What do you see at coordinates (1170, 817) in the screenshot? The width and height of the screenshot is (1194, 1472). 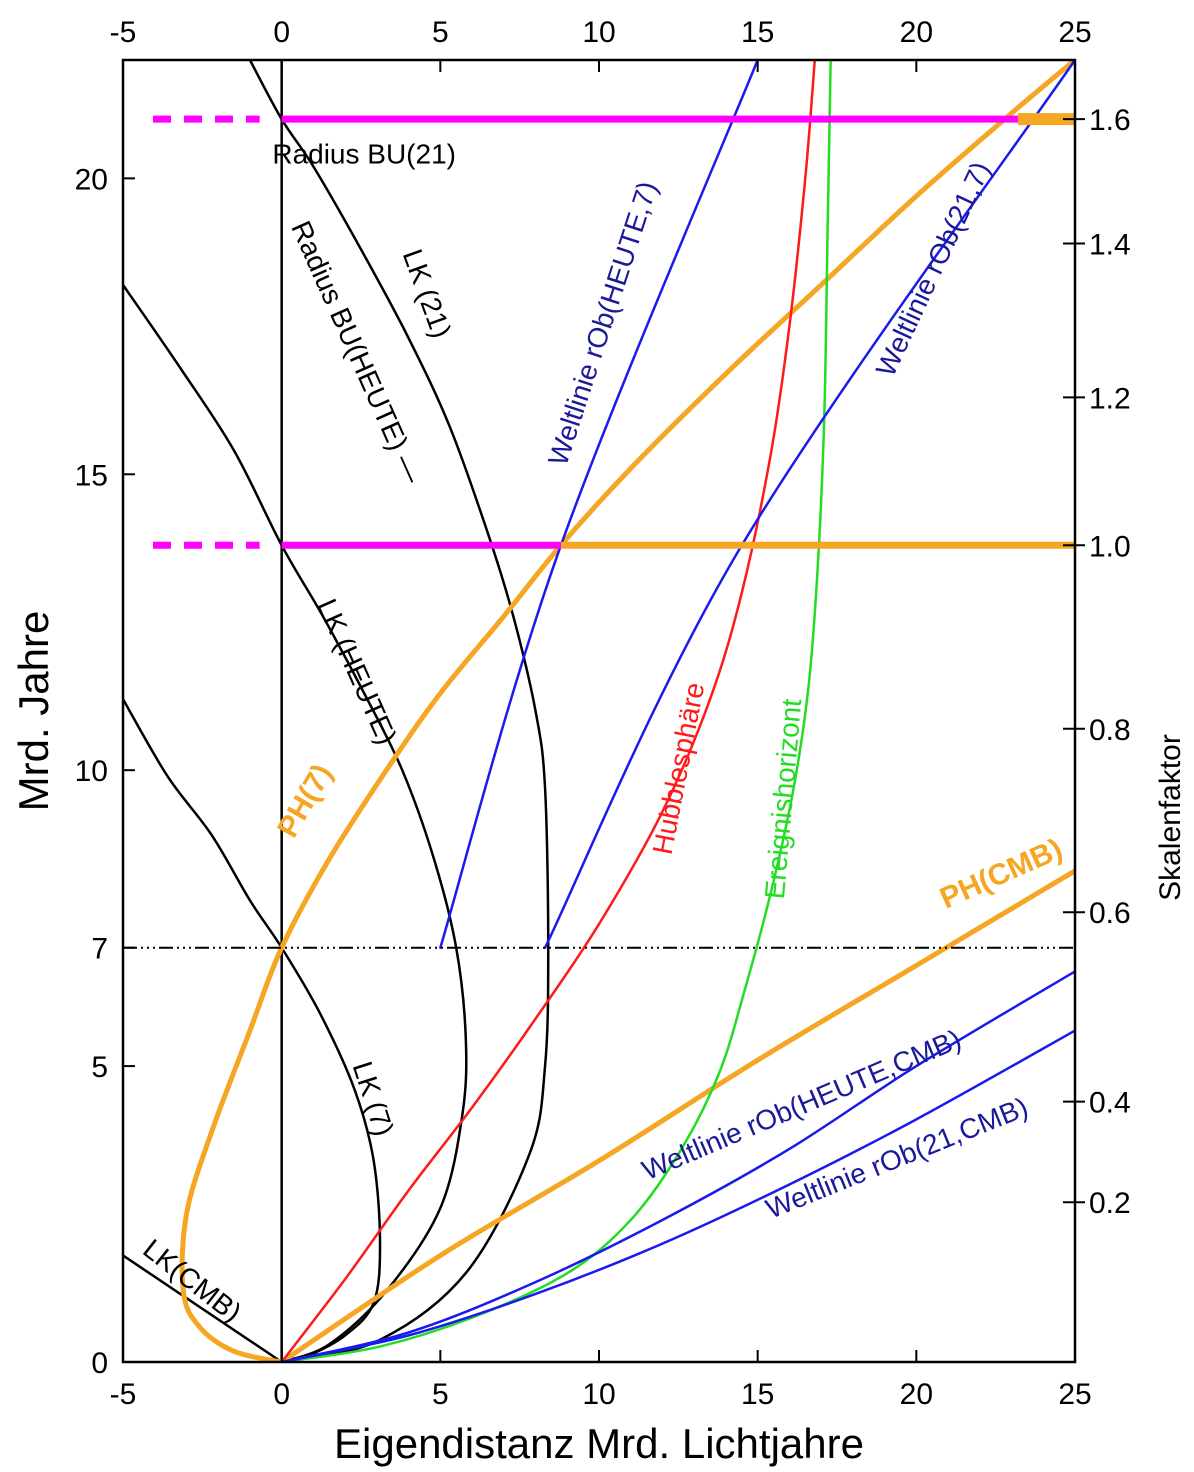 I see `y2-axis-title: Skalenfaktor` at bounding box center [1170, 817].